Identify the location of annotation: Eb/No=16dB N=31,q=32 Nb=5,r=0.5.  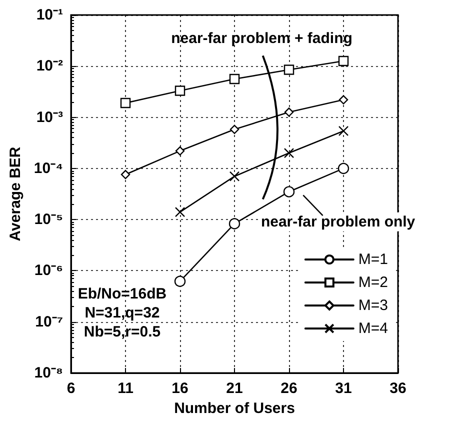
(122, 312).